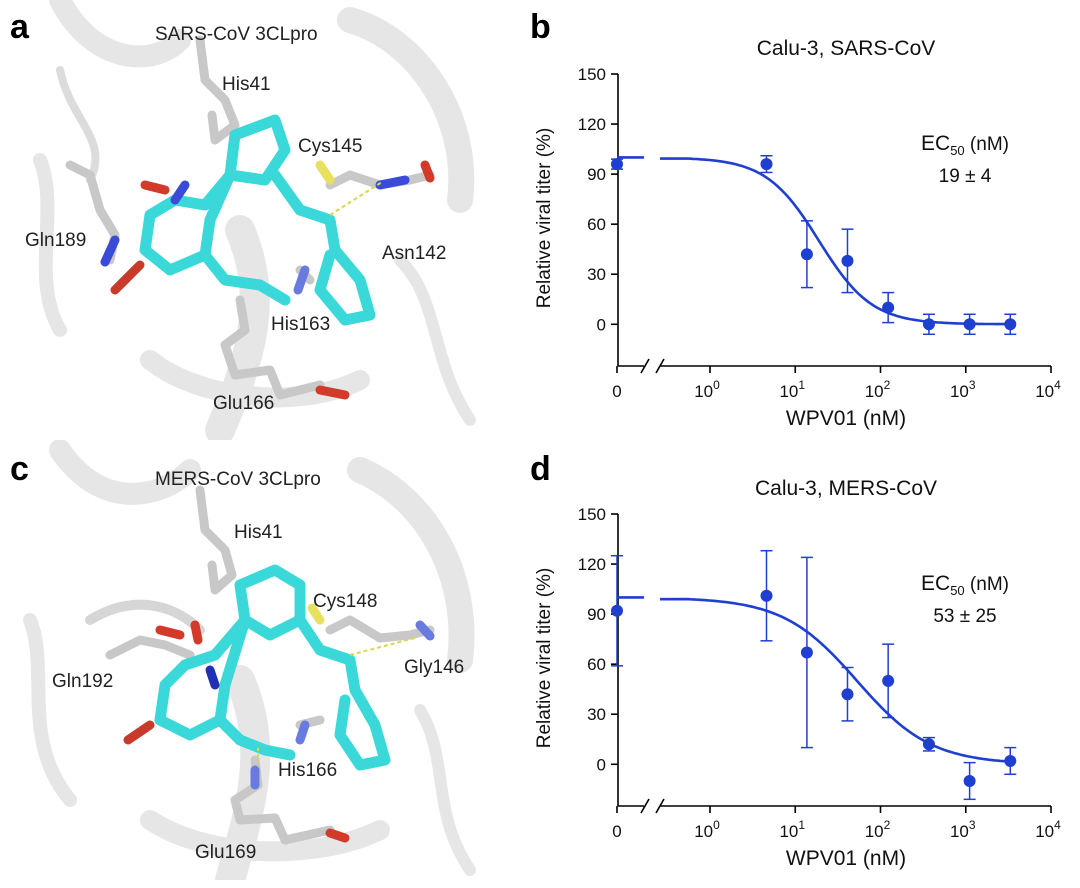  Describe the element at coordinates (19, 469) in the screenshot. I see `panel-letter-c: c` at that location.